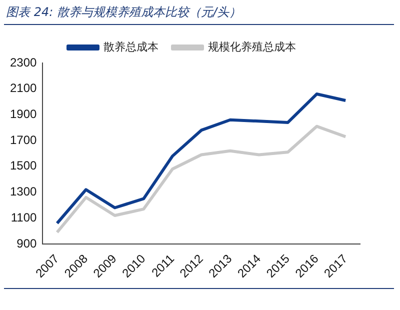  What do you see at coordinates (24, 114) in the screenshot?
I see `y-tick-label: 1900` at bounding box center [24, 114].